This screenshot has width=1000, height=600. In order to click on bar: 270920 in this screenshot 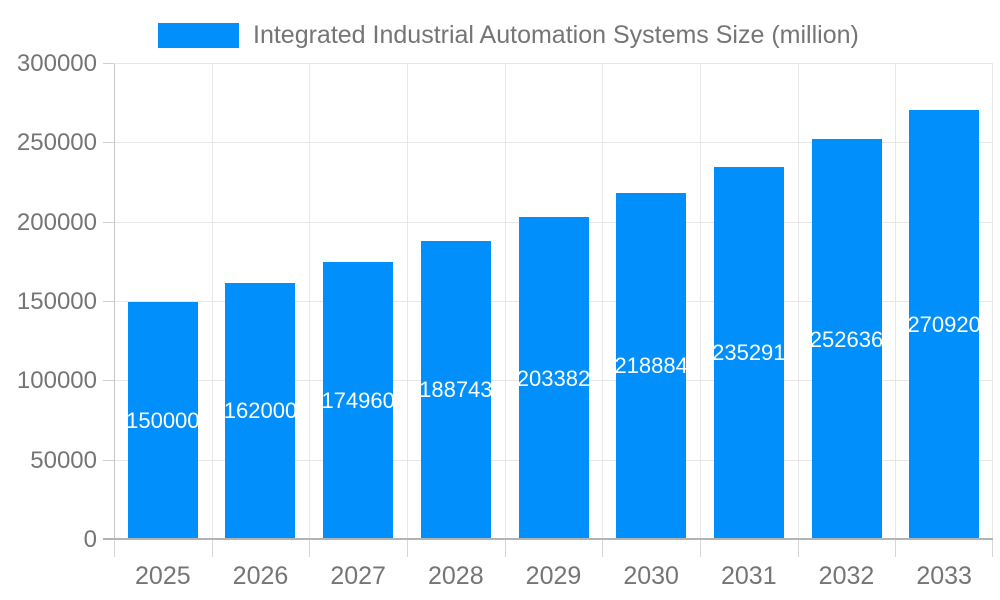, I will do `click(944, 325)`.